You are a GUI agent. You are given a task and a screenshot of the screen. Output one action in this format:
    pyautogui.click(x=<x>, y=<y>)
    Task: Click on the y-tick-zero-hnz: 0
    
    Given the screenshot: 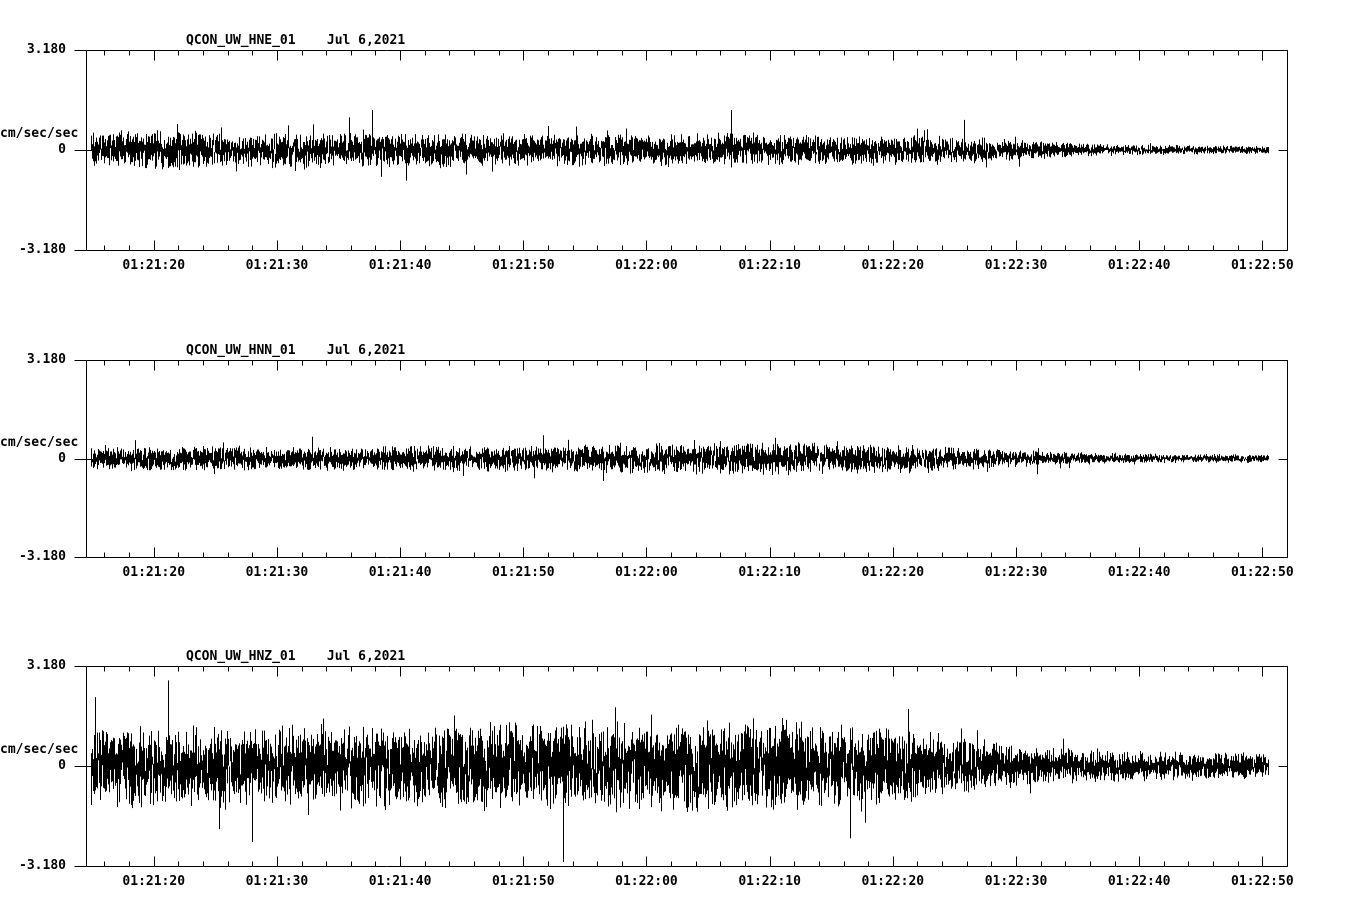 What is the action you would take?
    pyautogui.click(x=62, y=765)
    